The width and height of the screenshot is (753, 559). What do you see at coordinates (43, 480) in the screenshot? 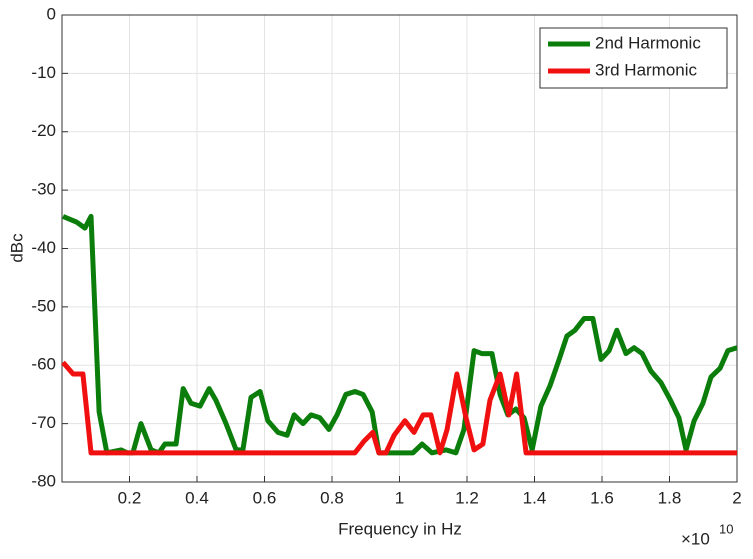
I see `y-tick-label: -80` at bounding box center [43, 480].